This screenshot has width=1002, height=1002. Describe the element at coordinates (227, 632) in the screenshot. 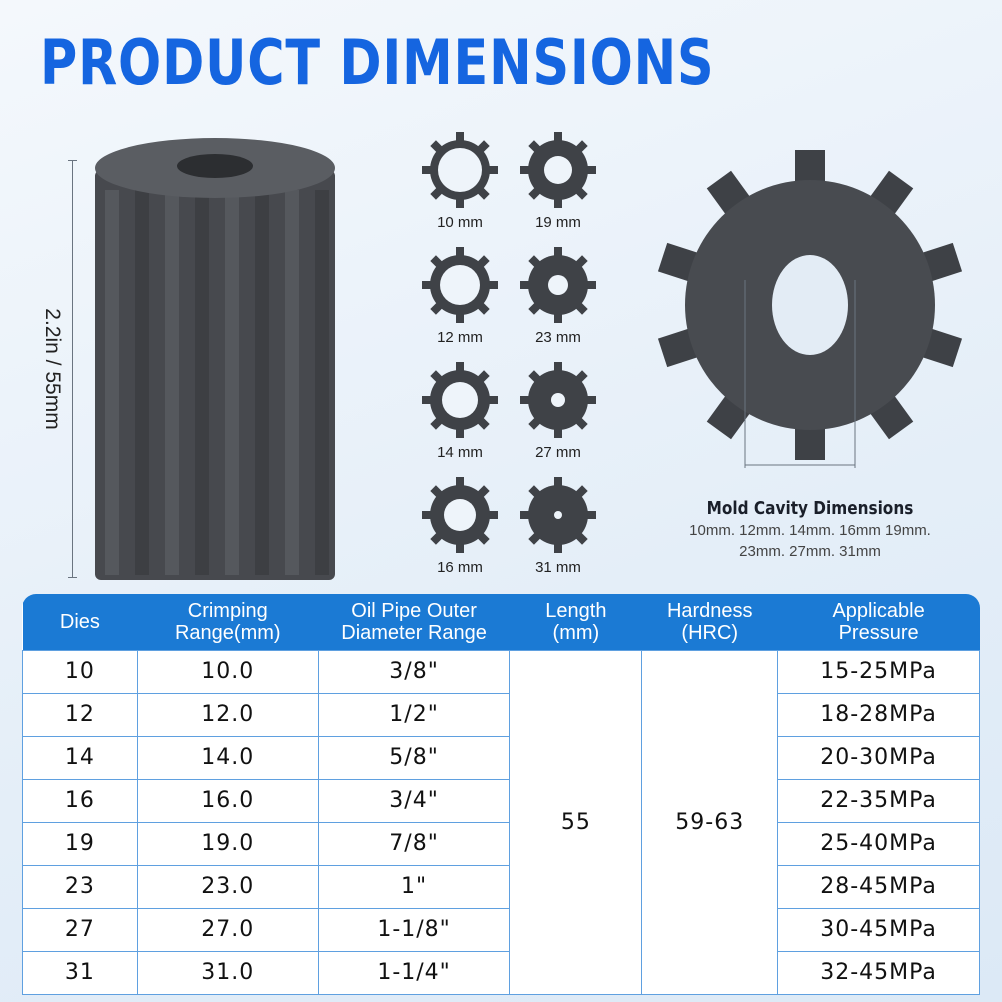

I see `header-line: Range(mm)` at that location.